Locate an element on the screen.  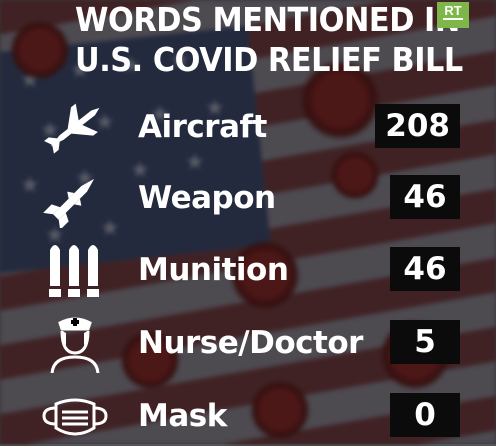
item-label: Mask is located at coordinates (182, 416).